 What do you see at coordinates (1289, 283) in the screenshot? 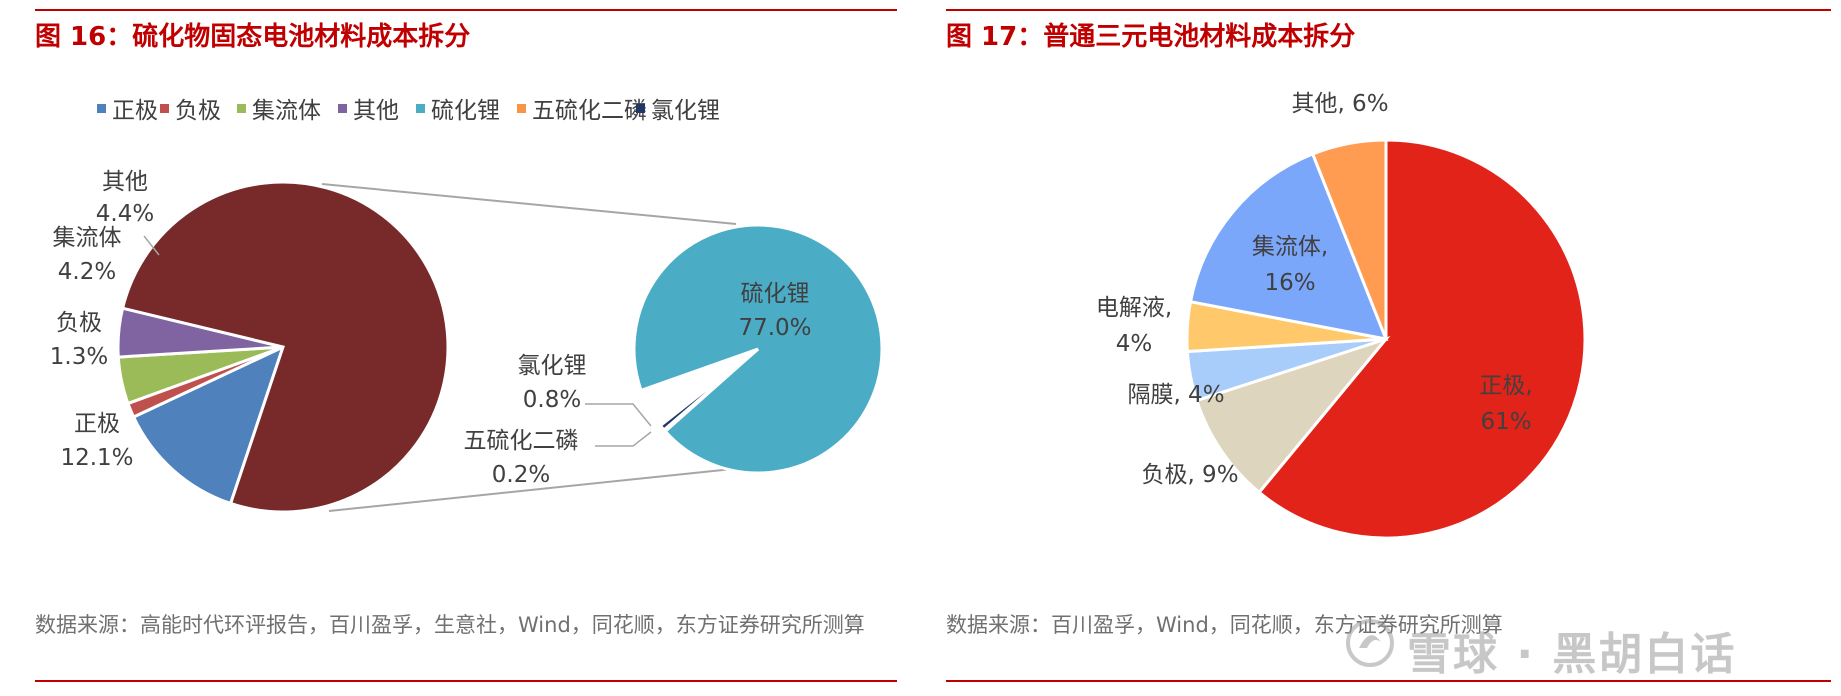
I see `value-jiliuti: 16%` at bounding box center [1289, 283].